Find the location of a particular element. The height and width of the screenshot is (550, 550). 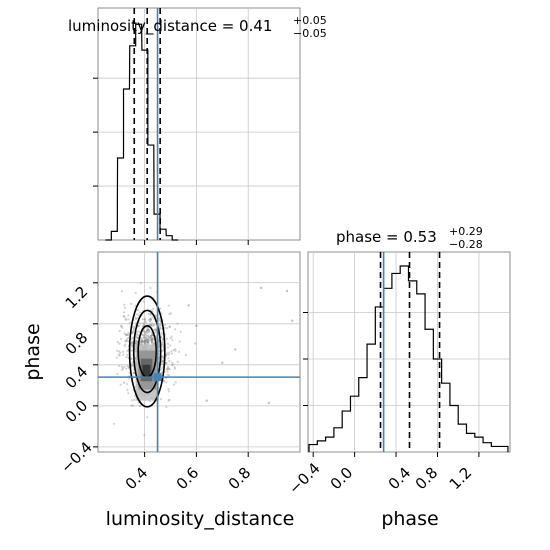

x-tick-label: 0.4 is located at coordinates (400, 479).